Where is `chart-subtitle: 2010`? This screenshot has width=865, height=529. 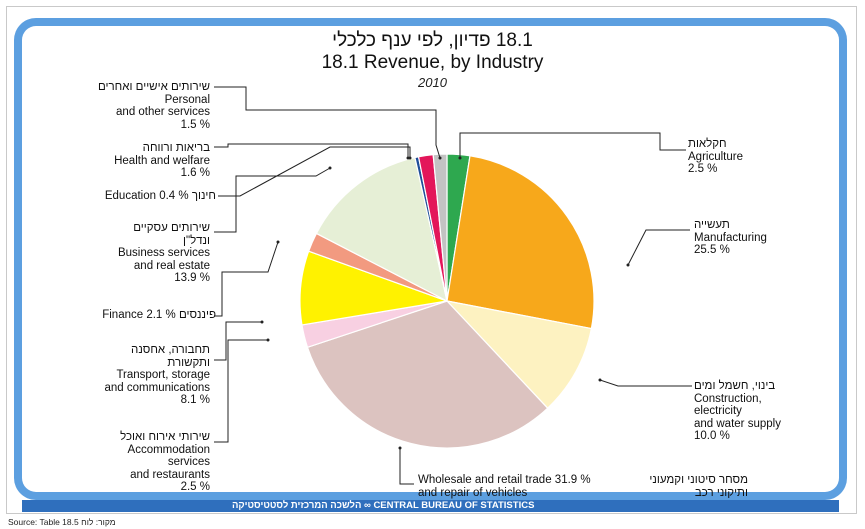 chart-subtitle: 2010 is located at coordinates (432, 82).